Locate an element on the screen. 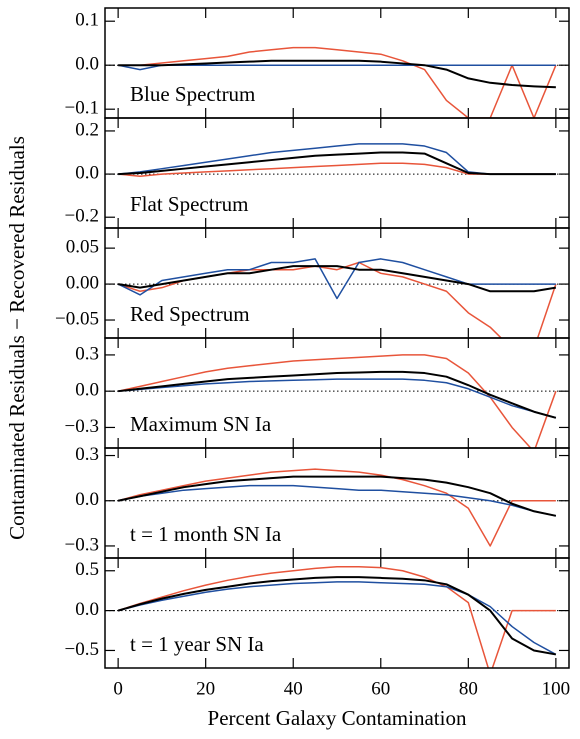  y-tick-label: 0.2 is located at coordinates (87, 129).